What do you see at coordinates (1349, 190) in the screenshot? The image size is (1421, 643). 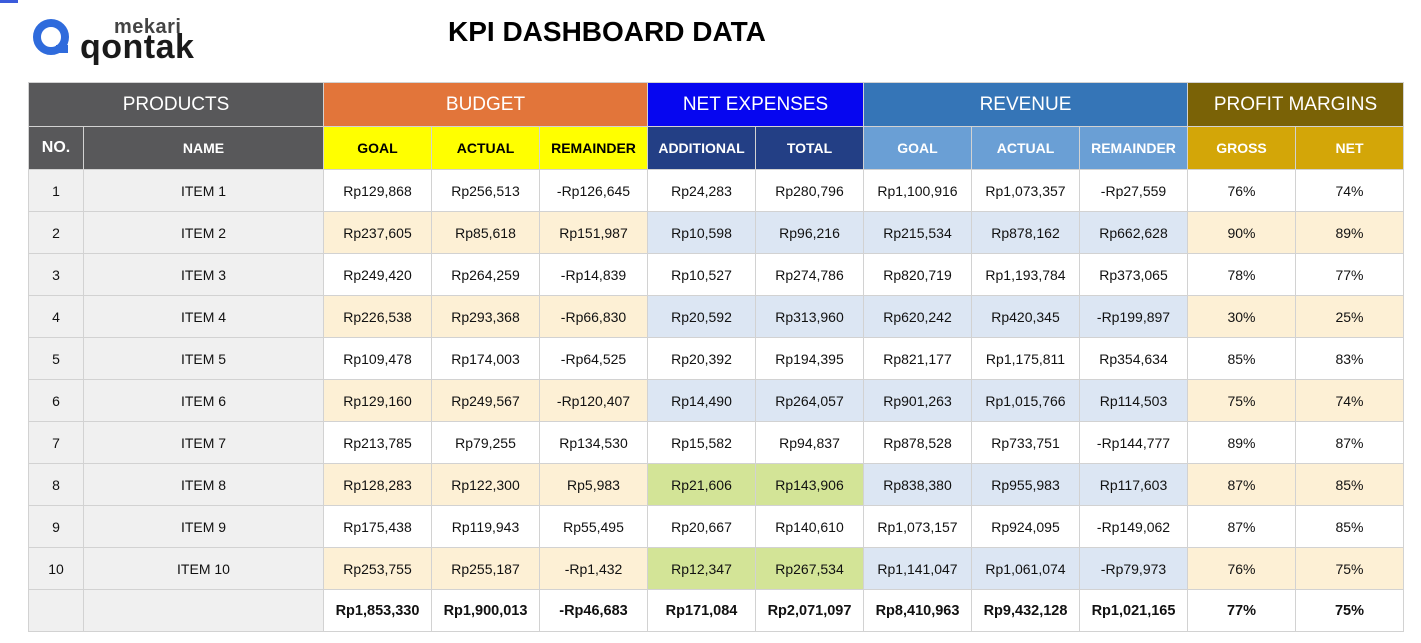 I see `cell-profit-net: 74%` at bounding box center [1349, 190].